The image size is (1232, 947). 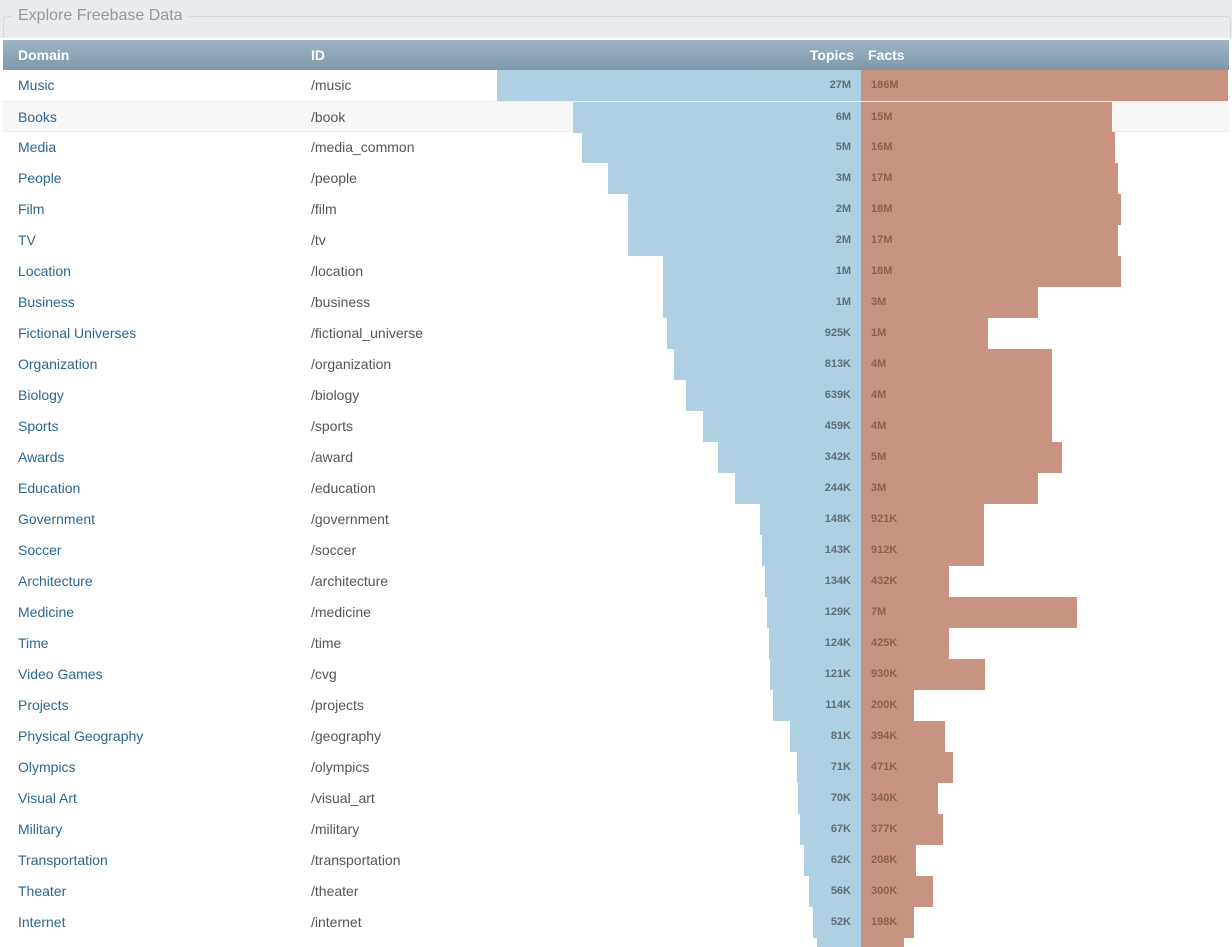 I want to click on table-row: Visual Art/visual_art 70K 340K, so click(x=616, y=798).